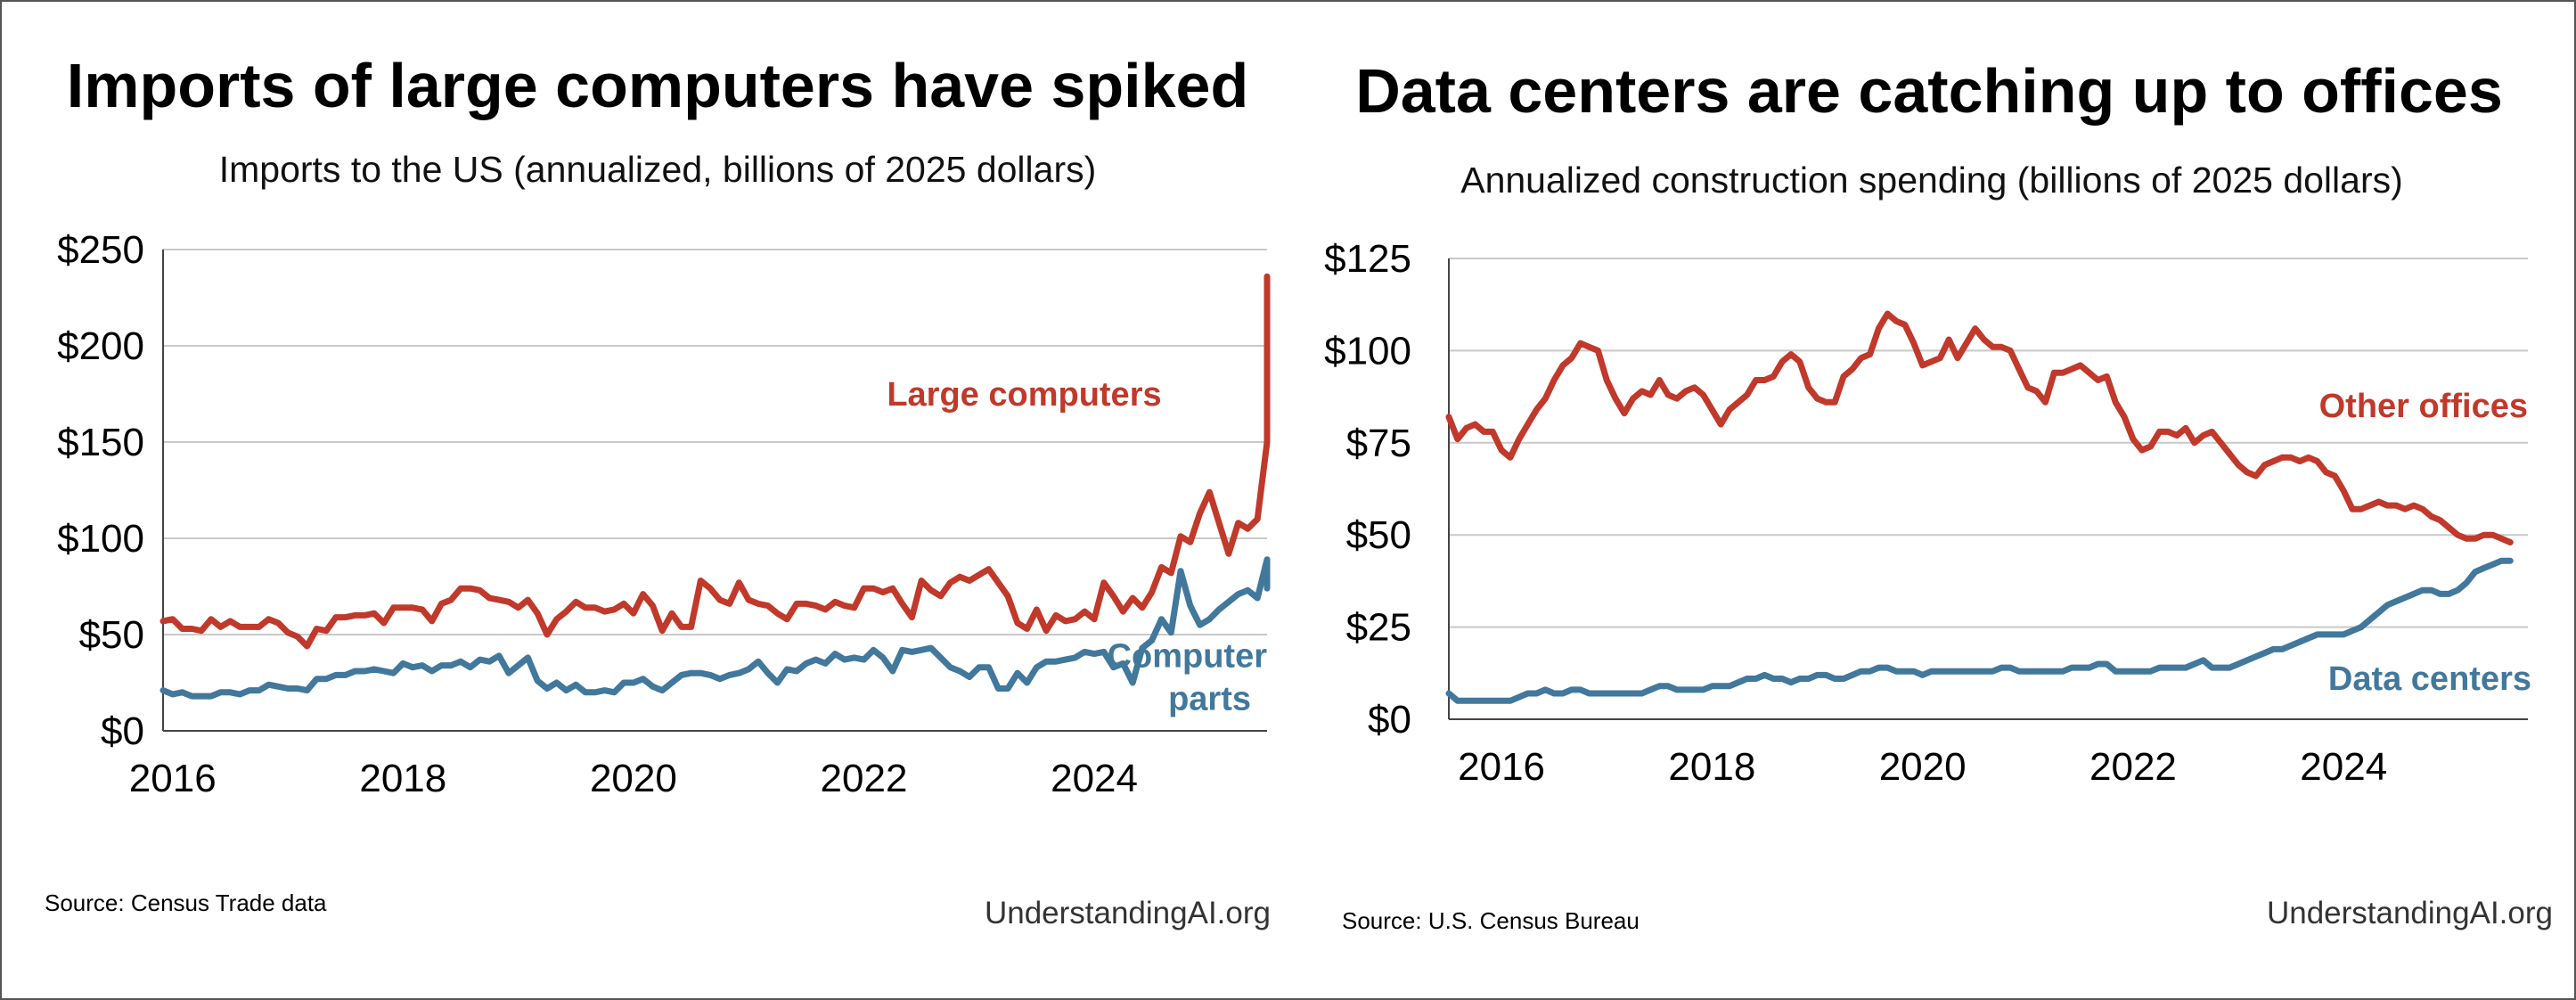 This screenshot has width=2576, height=1000. I want to click on right-y-tick-label: $125, so click(1367, 259).